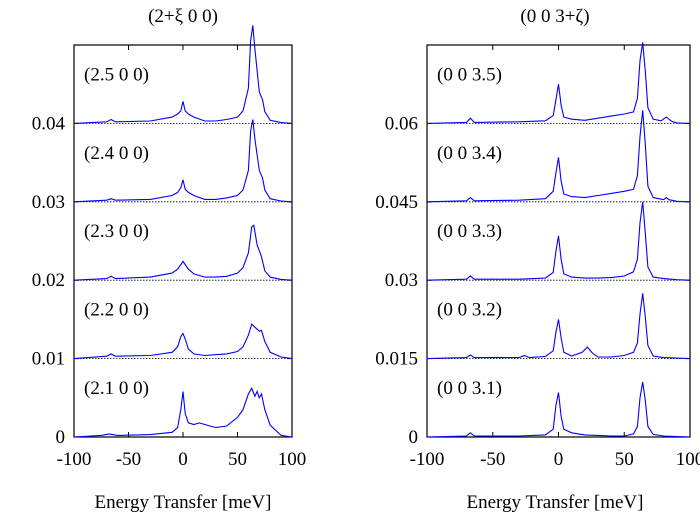 The width and height of the screenshot is (700, 521). What do you see at coordinates (183, 16) in the screenshot?
I see `panel-title: (2+ξ 0 0)` at bounding box center [183, 16].